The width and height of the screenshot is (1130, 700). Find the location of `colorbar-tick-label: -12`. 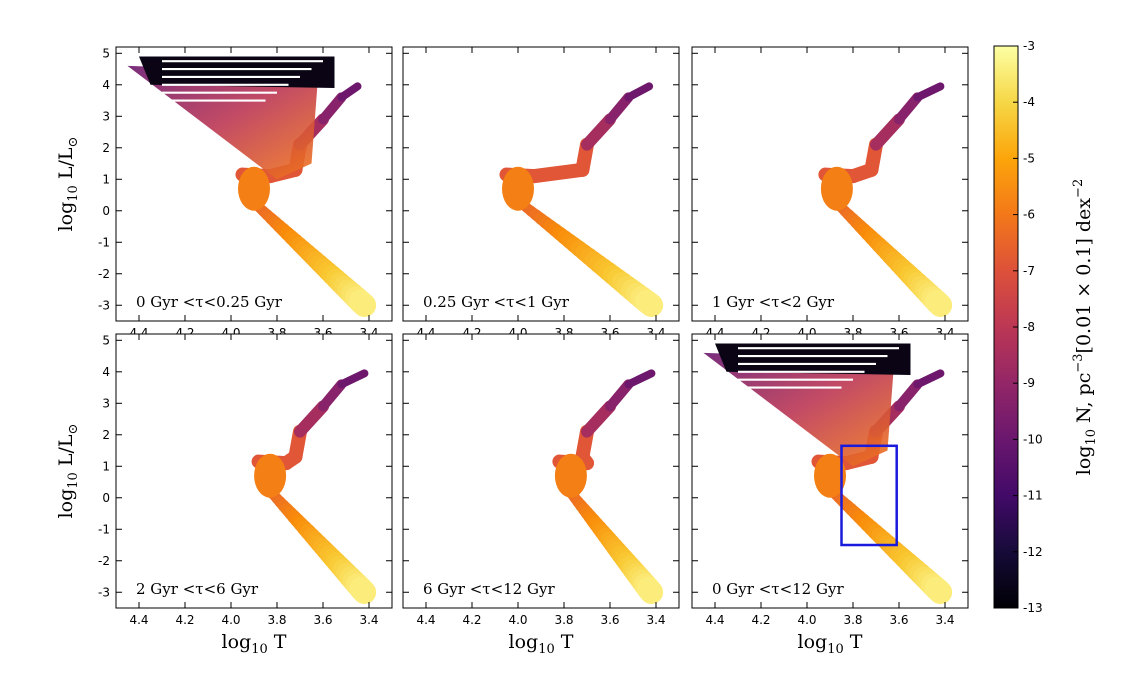

colorbar-tick-label: -12 is located at coordinates (1033, 552).